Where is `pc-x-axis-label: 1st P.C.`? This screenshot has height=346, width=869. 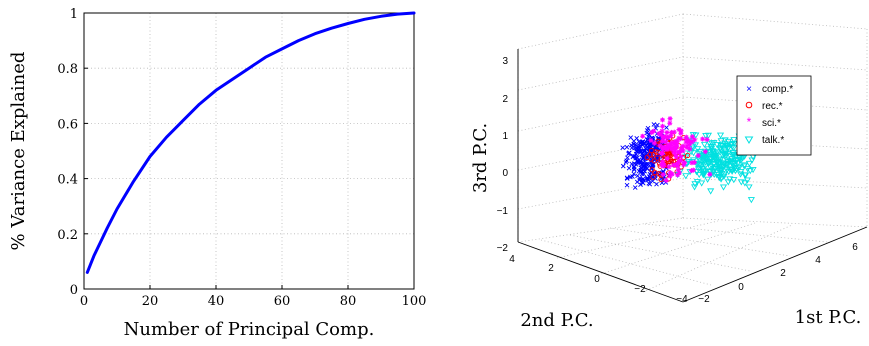 pc-x-axis-label: 1st P.C. is located at coordinates (828, 317).